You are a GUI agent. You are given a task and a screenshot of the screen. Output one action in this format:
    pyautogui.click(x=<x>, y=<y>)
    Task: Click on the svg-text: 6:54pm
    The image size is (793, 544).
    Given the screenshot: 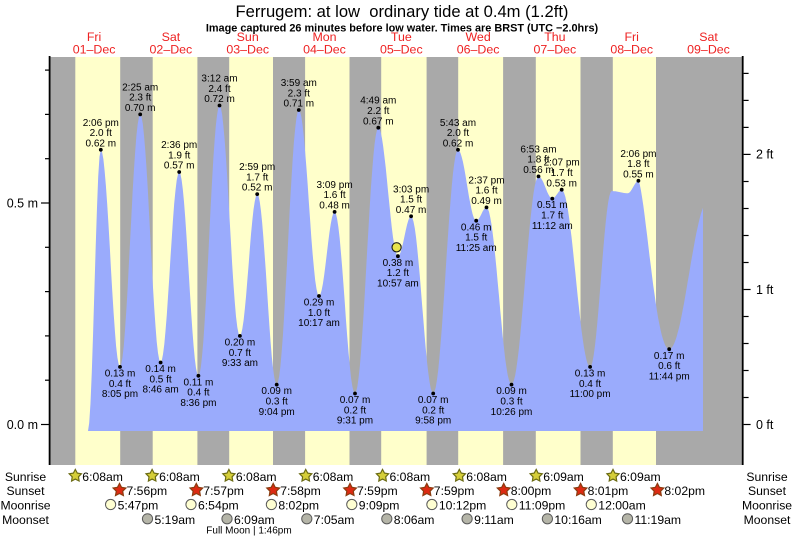 What is the action you would take?
    pyautogui.click(x=218, y=506)
    